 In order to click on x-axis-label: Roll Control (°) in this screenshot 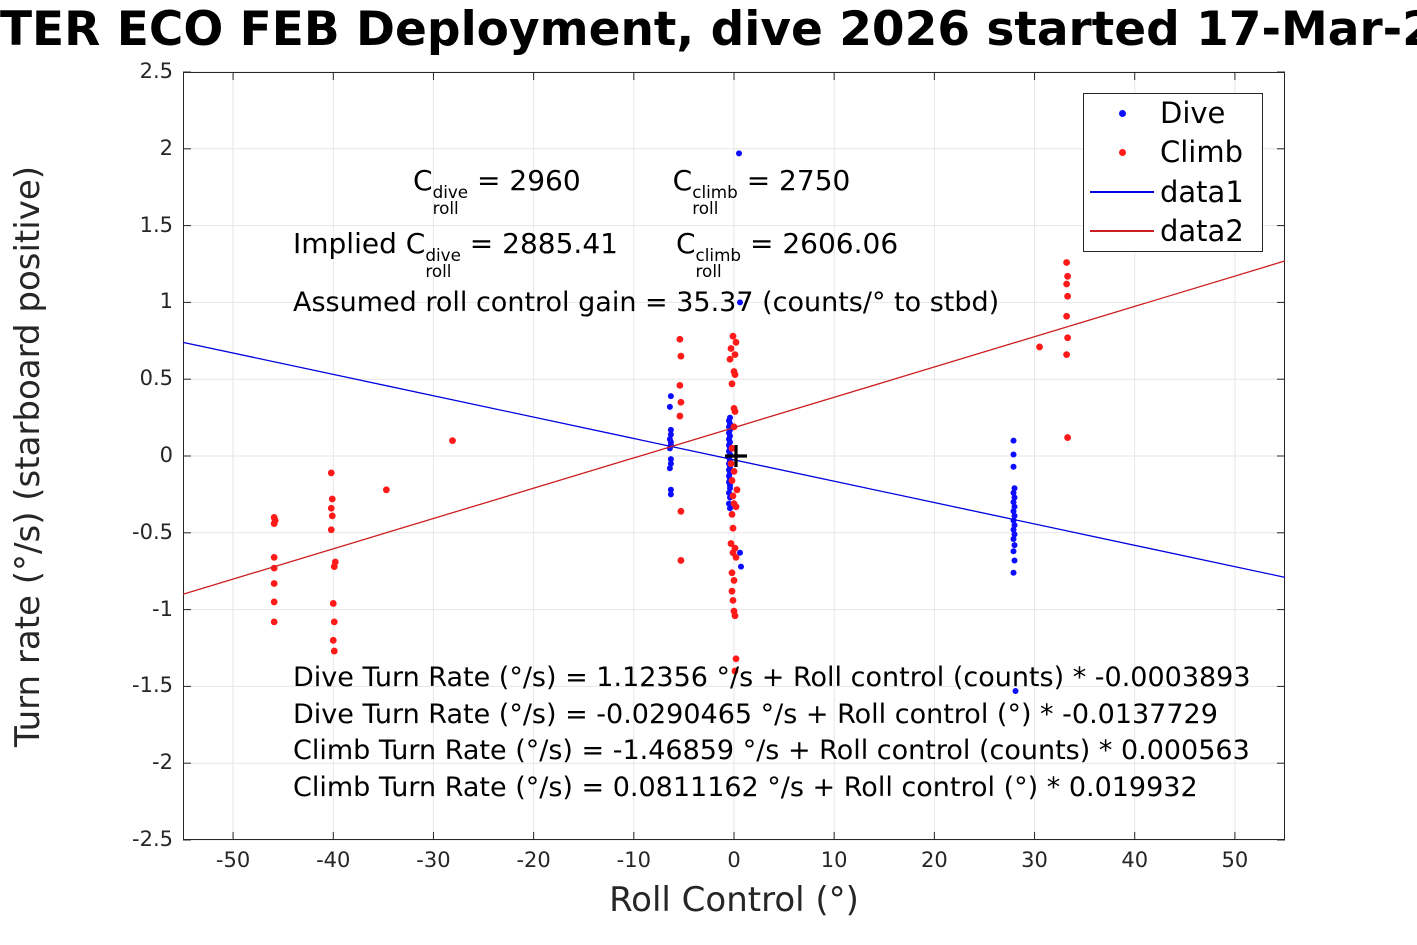, I will do `click(734, 900)`.